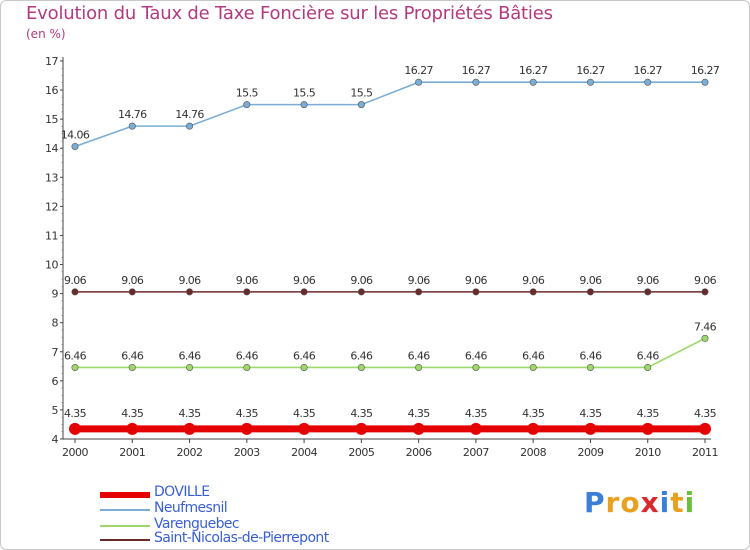  I want to click on y-tick-label: 10, so click(51, 265).